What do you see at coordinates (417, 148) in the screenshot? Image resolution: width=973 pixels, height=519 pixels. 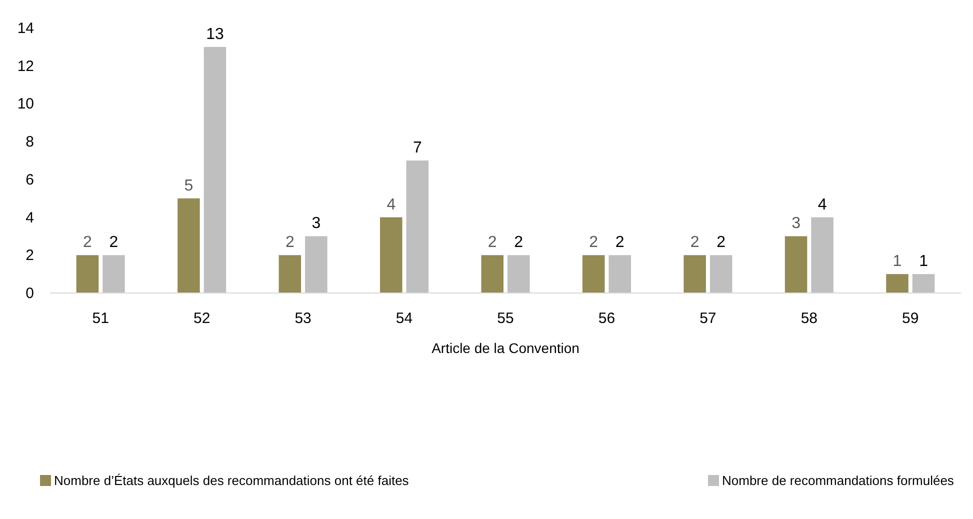 I see `data-label: 7` at bounding box center [417, 148].